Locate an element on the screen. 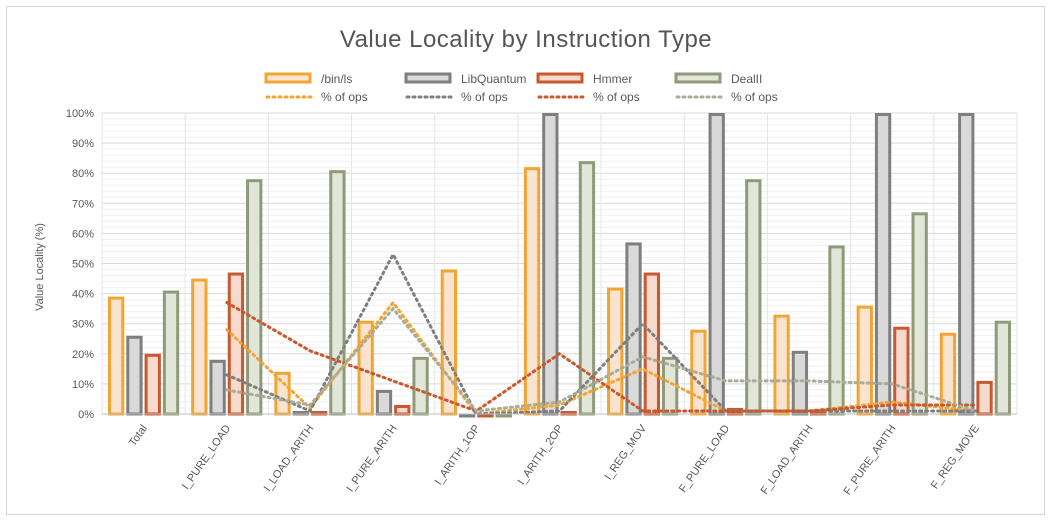  x-tick-label: F_PURE_ARITH is located at coordinates (870, 460).